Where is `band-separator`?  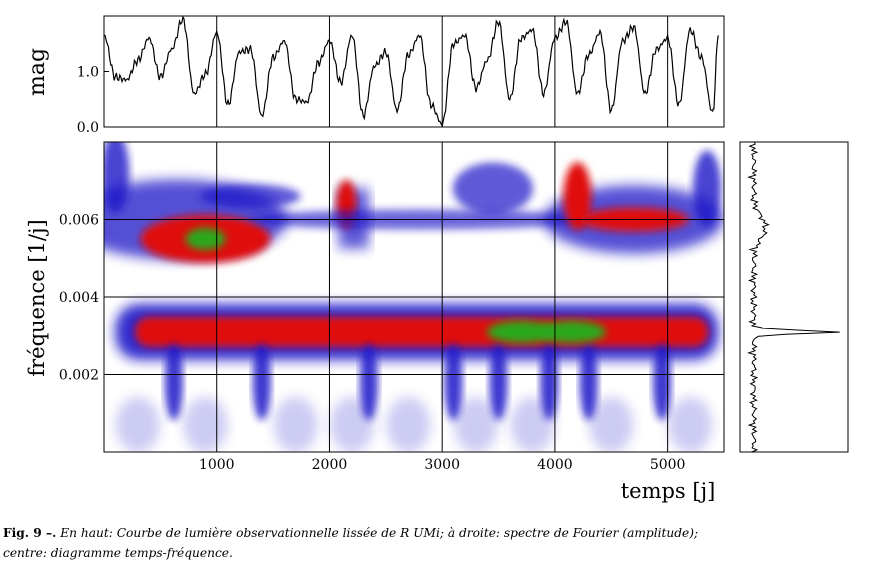 band-separator is located at coordinates (414, 277).